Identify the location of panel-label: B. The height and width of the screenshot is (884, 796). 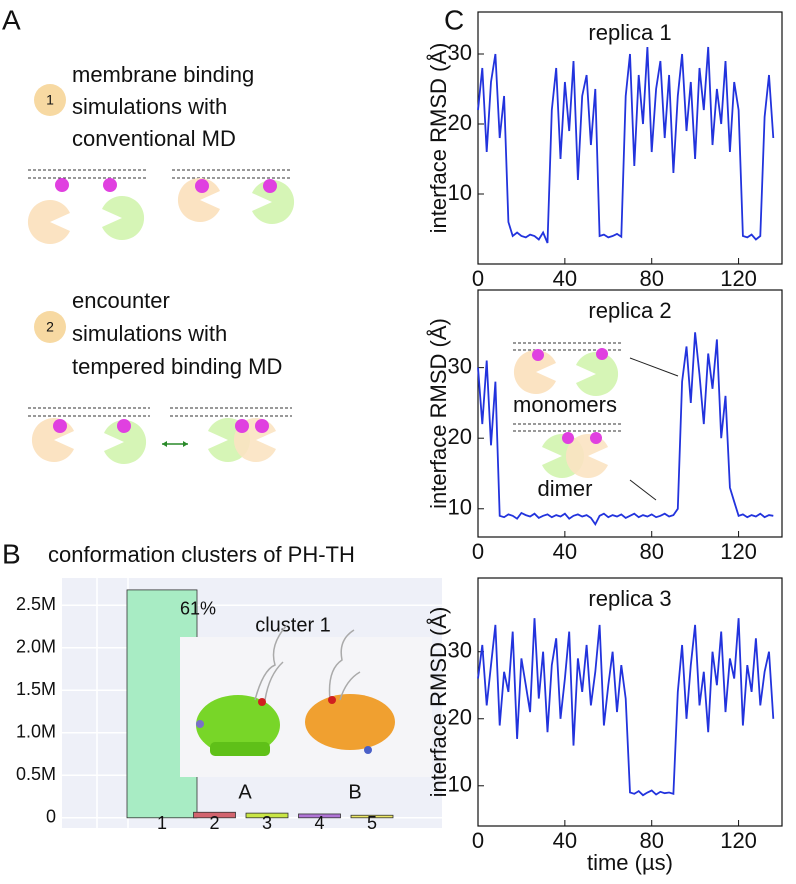
(11, 553).